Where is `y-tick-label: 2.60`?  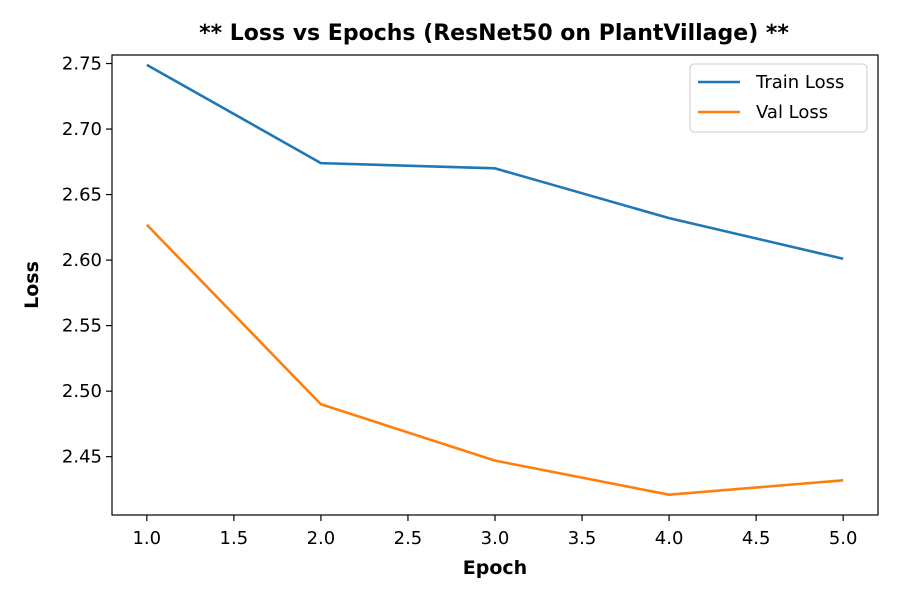
y-tick-label: 2.60 is located at coordinates (82, 260).